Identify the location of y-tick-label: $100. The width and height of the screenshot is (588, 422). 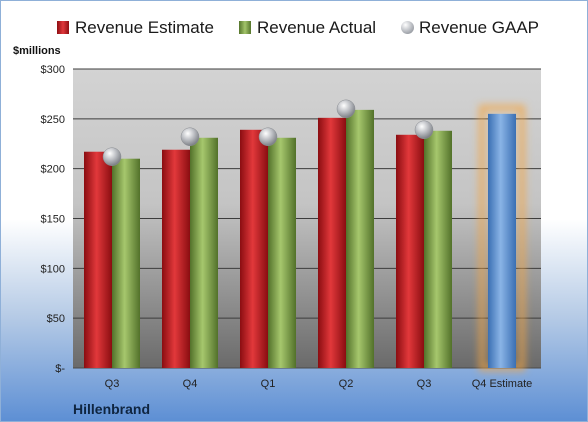
(53, 269).